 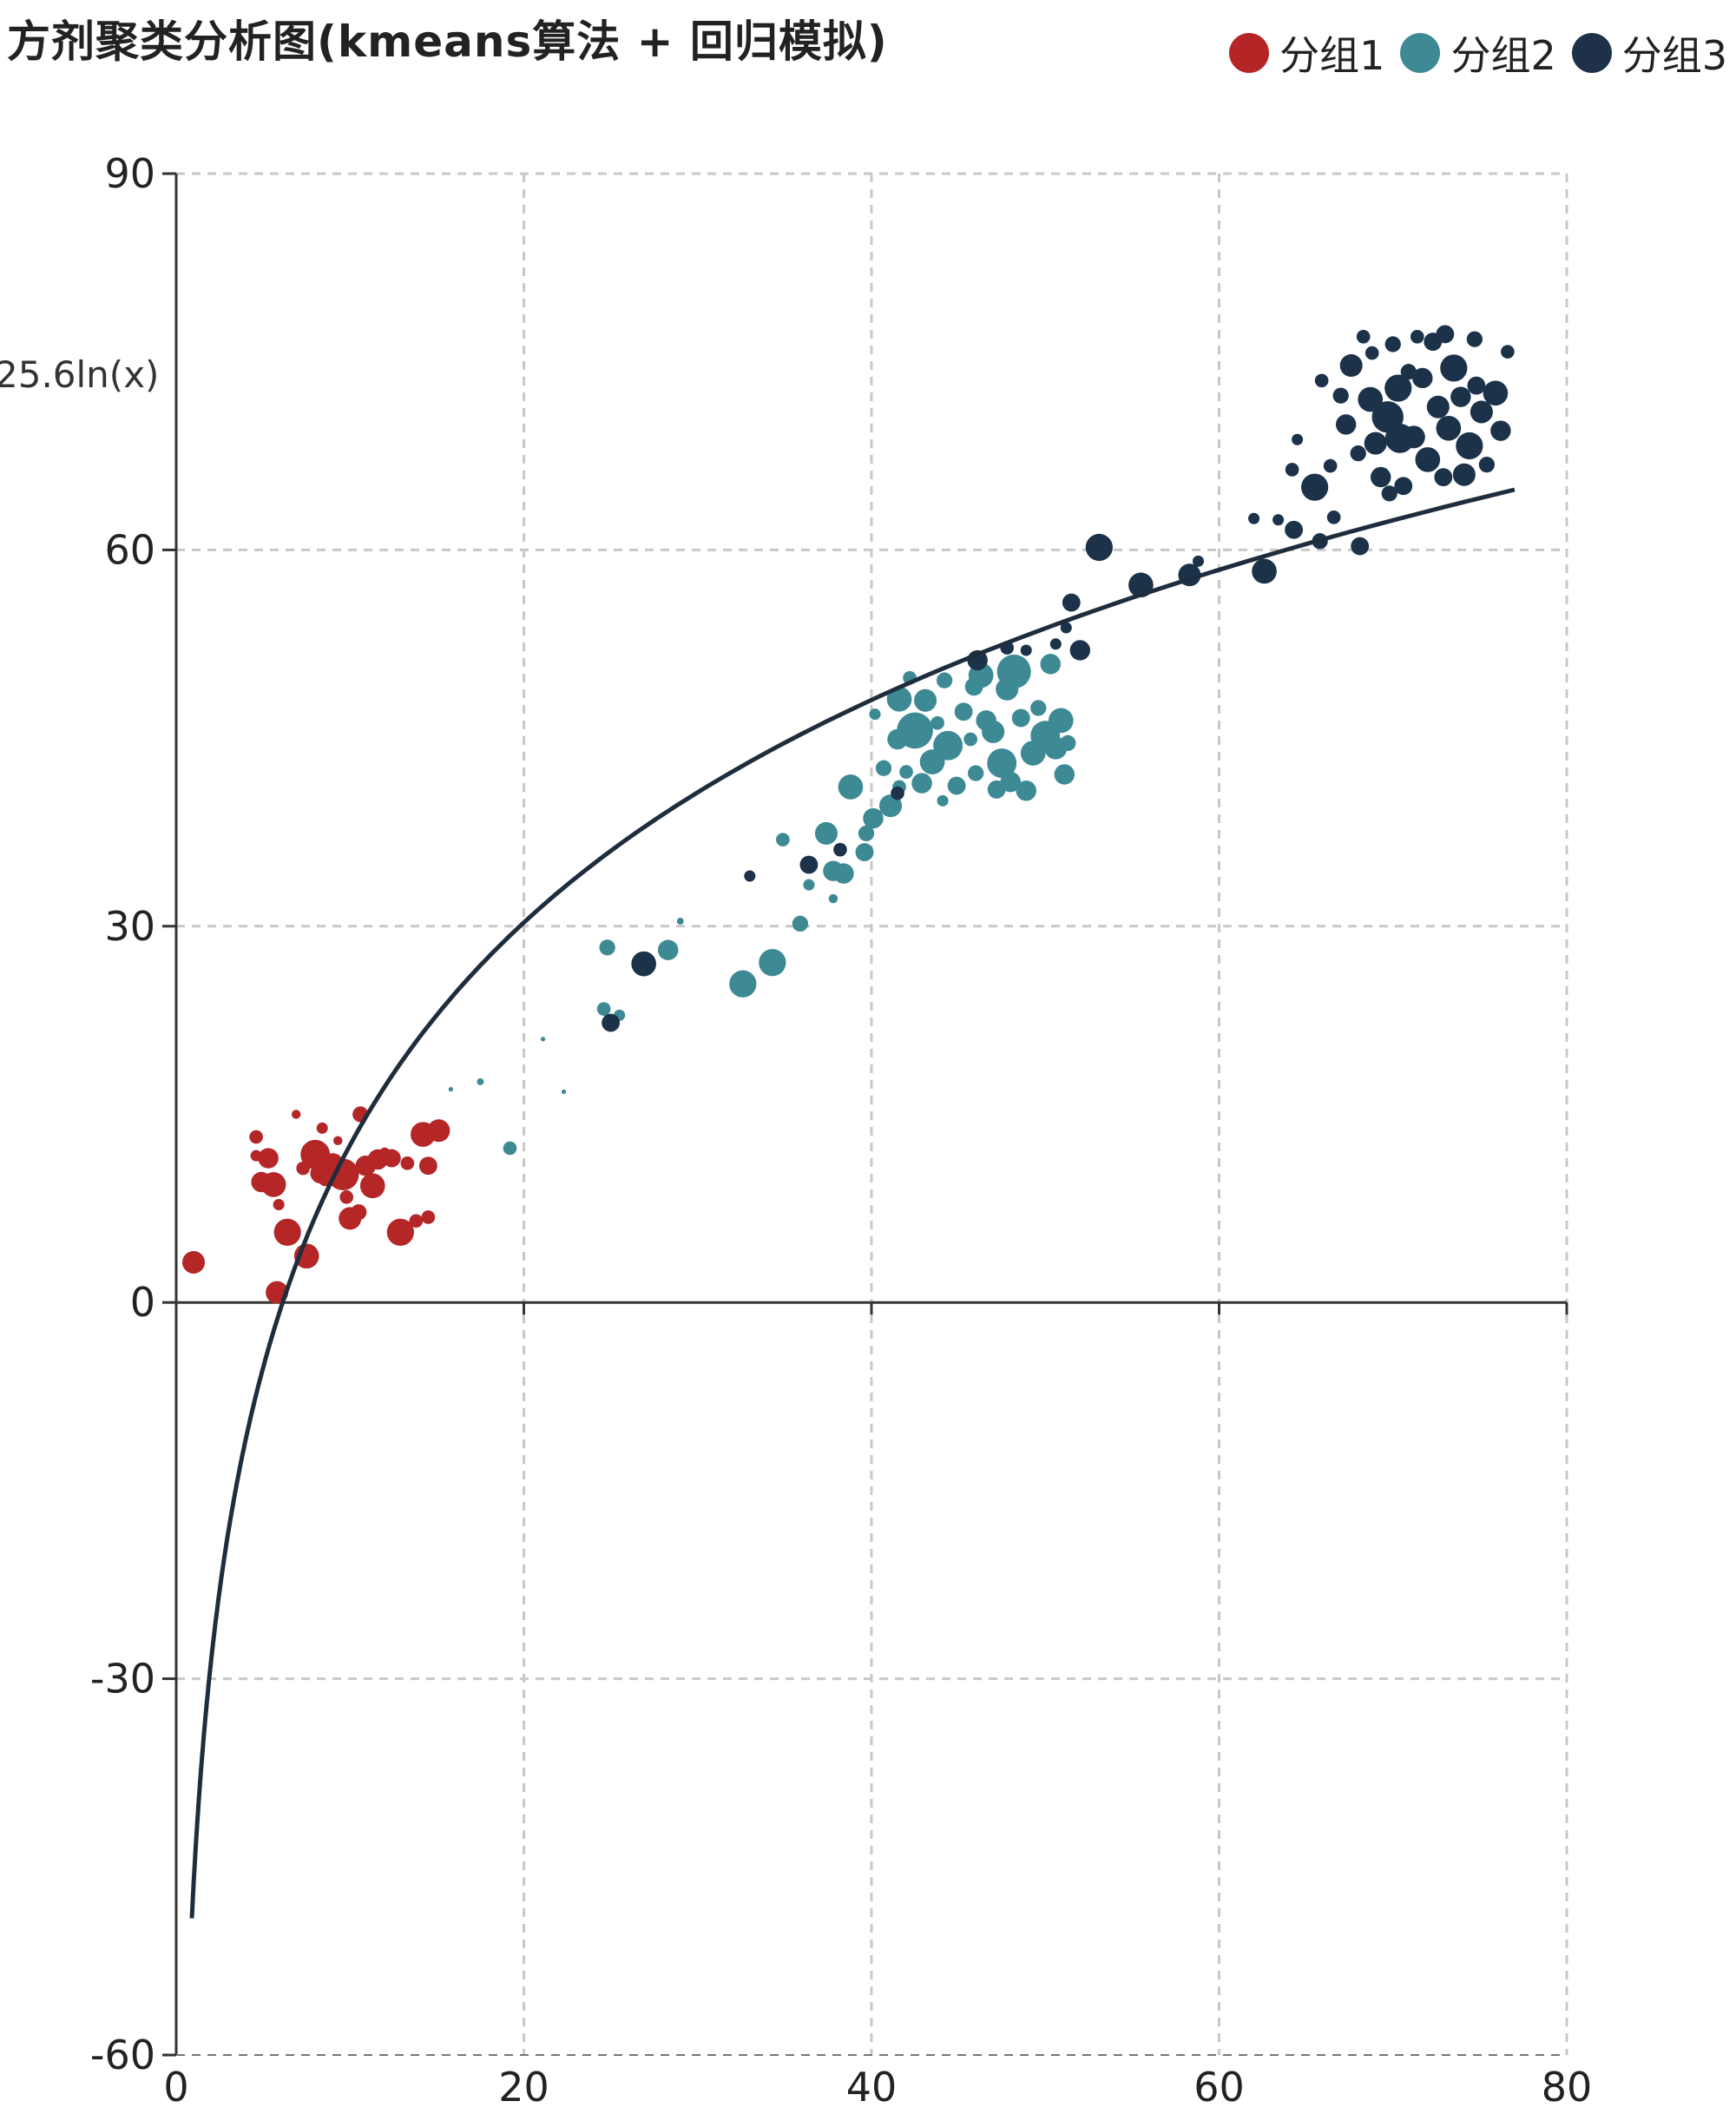 What do you see at coordinates (1649, 53) in the screenshot?
I see `legend-item-group3: 分组3` at bounding box center [1649, 53].